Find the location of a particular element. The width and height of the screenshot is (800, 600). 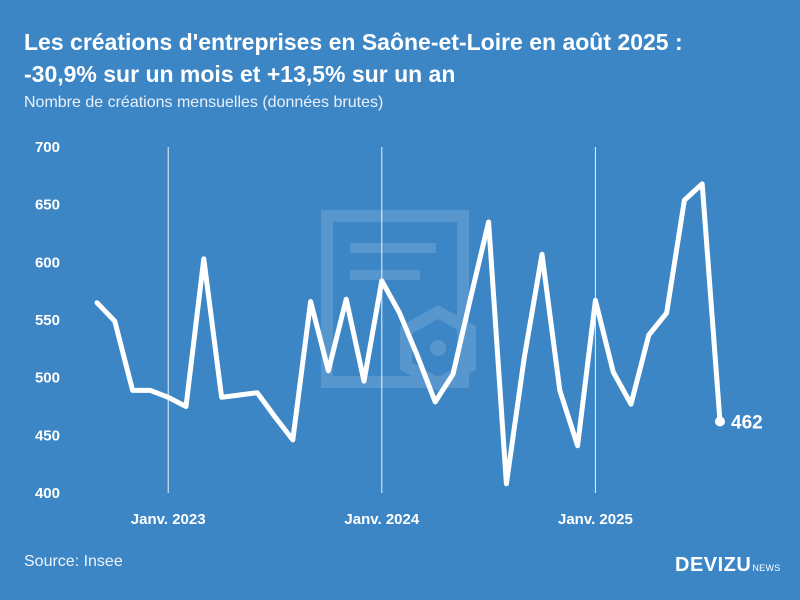

title-line-2: -30,9% sur un mois et +13,5% sur un an is located at coordinates (240, 74).